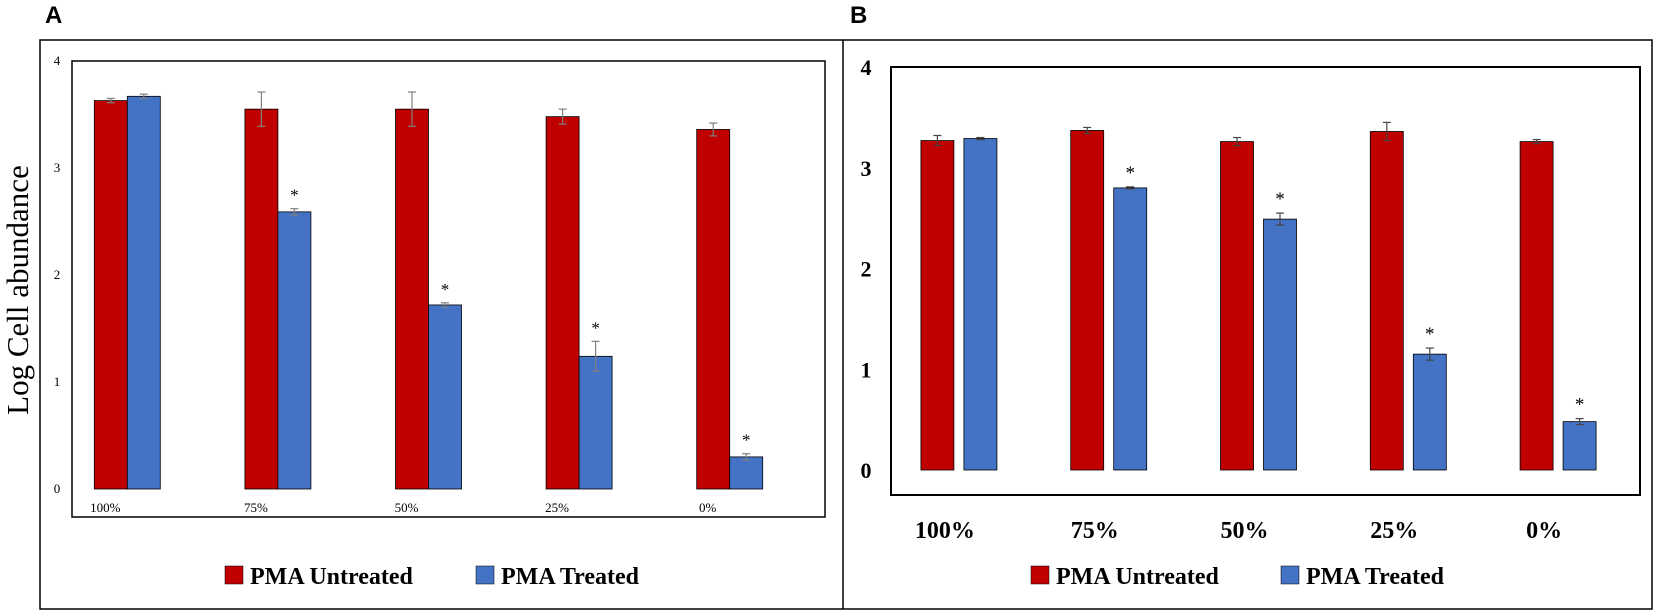  What do you see at coordinates (1237, 577) in the screenshot?
I see `panel-b-legend: PMA Untreated PMA Treated` at bounding box center [1237, 577].